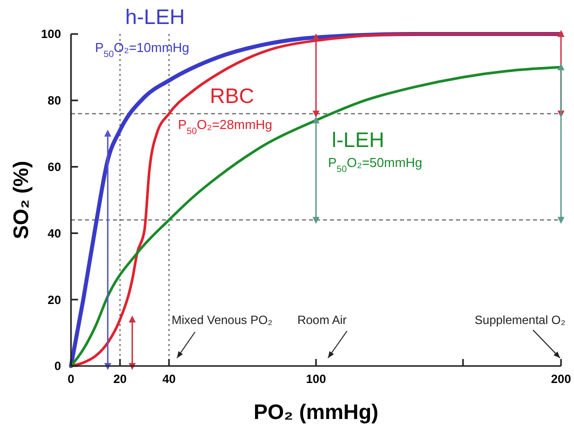 This screenshot has height=431, width=574. What do you see at coordinates (21, 200) in the screenshot?
I see `y-axis-title: SO₂ (%)` at bounding box center [21, 200].